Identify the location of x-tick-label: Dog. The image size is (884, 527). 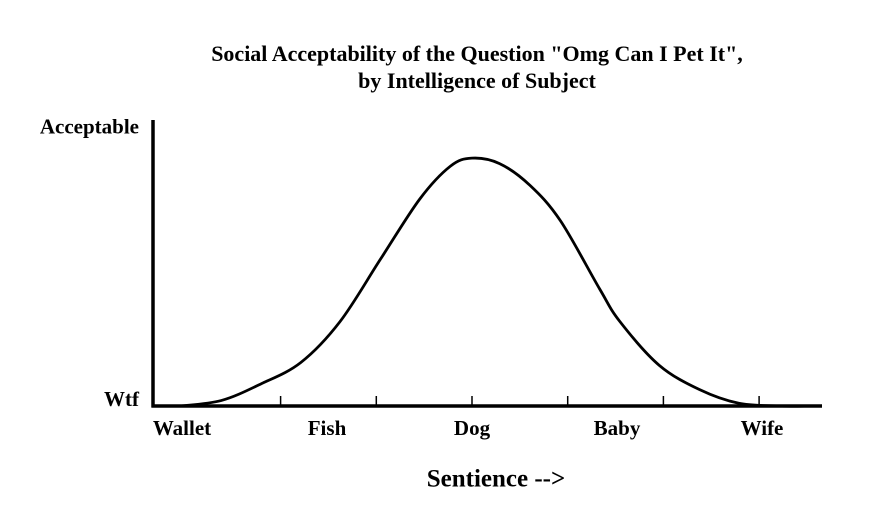
(472, 428).